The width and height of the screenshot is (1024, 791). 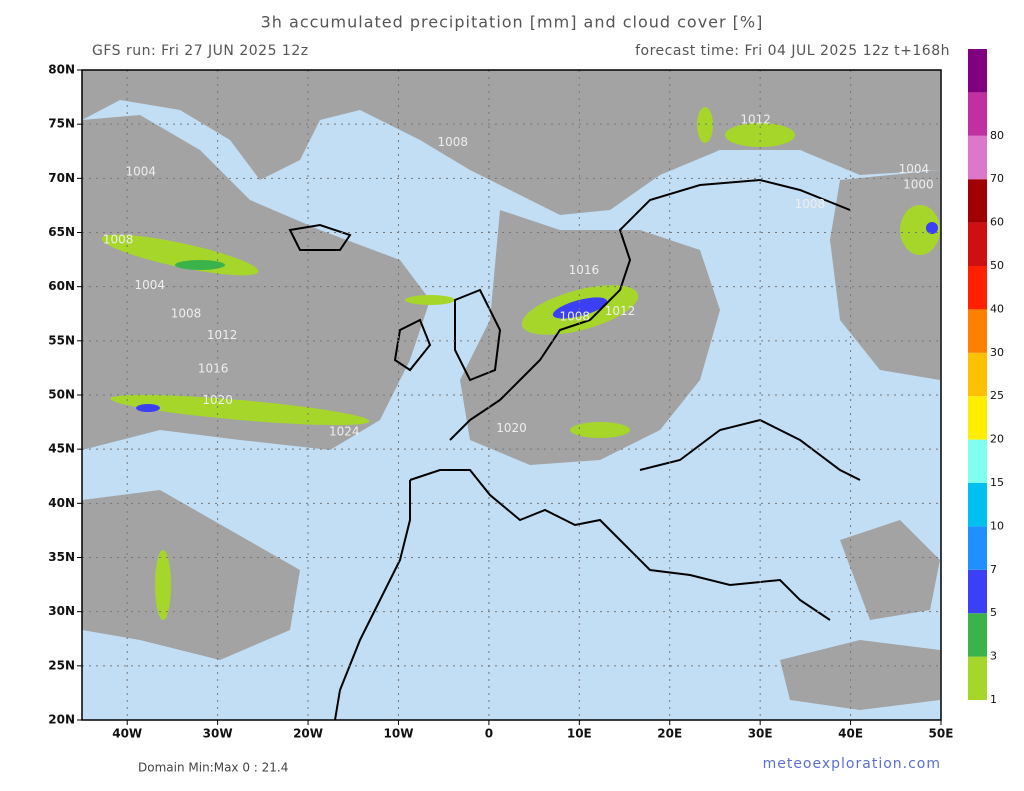 What do you see at coordinates (61, 124) in the screenshot?
I see `lat-tick-label: 75N` at bounding box center [61, 124].